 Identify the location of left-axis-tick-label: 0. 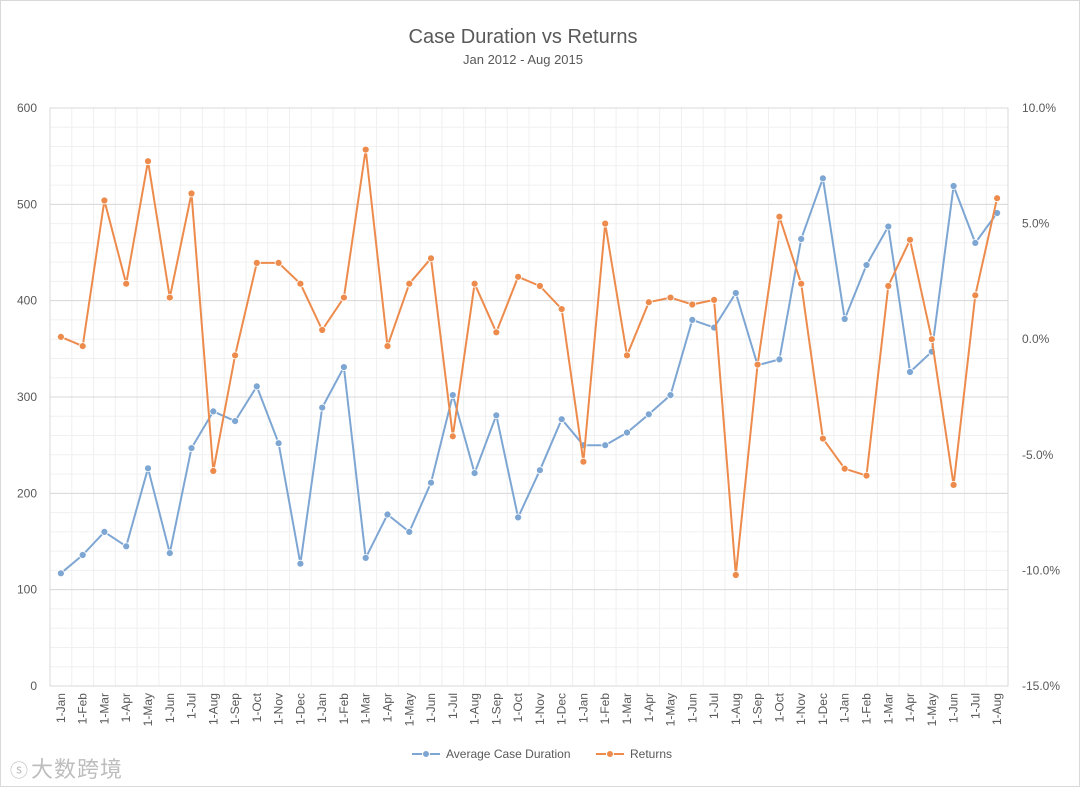
(33, 686).